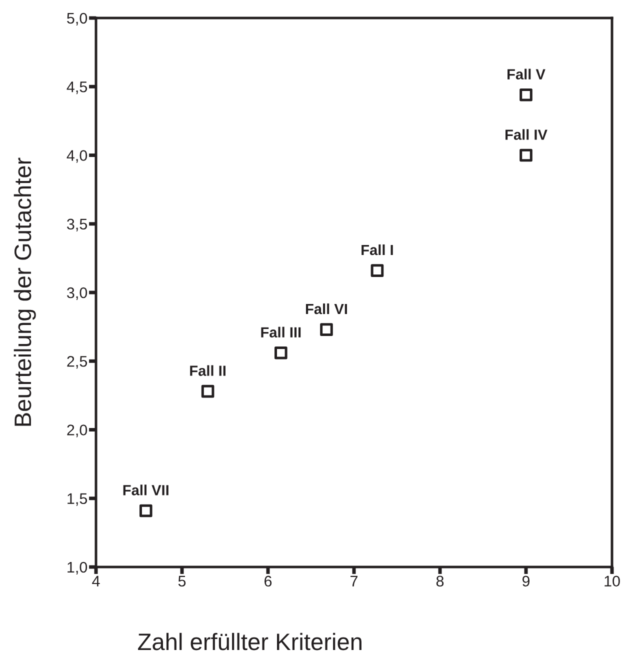 The width and height of the screenshot is (629, 655). I want to click on annotation: Fall V, so click(527, 74).